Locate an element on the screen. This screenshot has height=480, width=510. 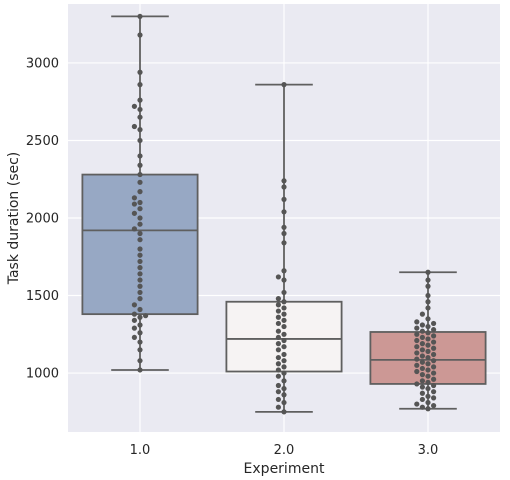
x-tick-label: 2.0 is located at coordinates (284, 450).